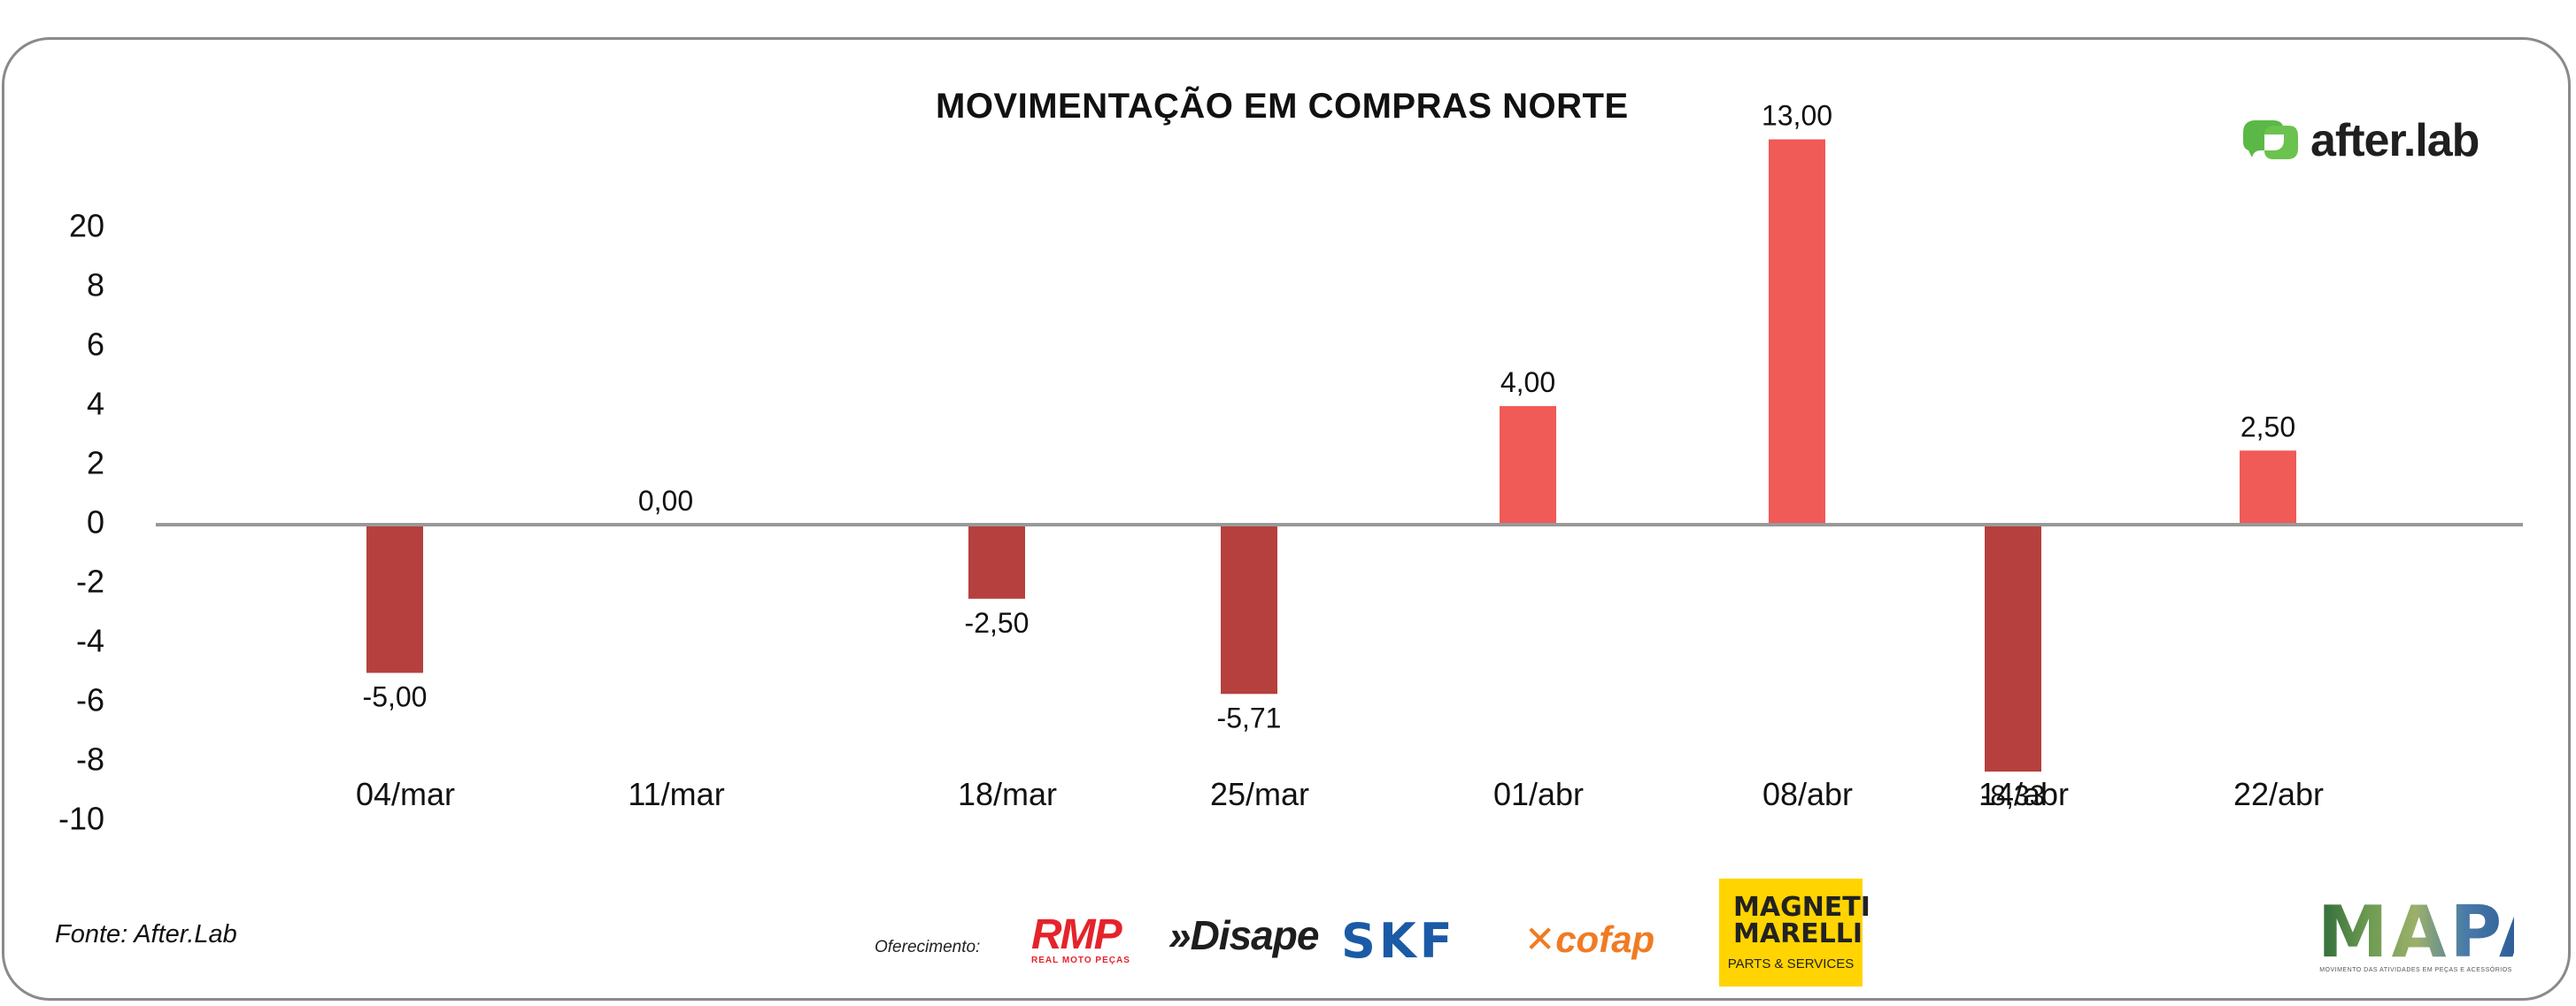  Describe the element at coordinates (1243, 935) in the screenshot. I see `disape-logo: »Disape` at that location.